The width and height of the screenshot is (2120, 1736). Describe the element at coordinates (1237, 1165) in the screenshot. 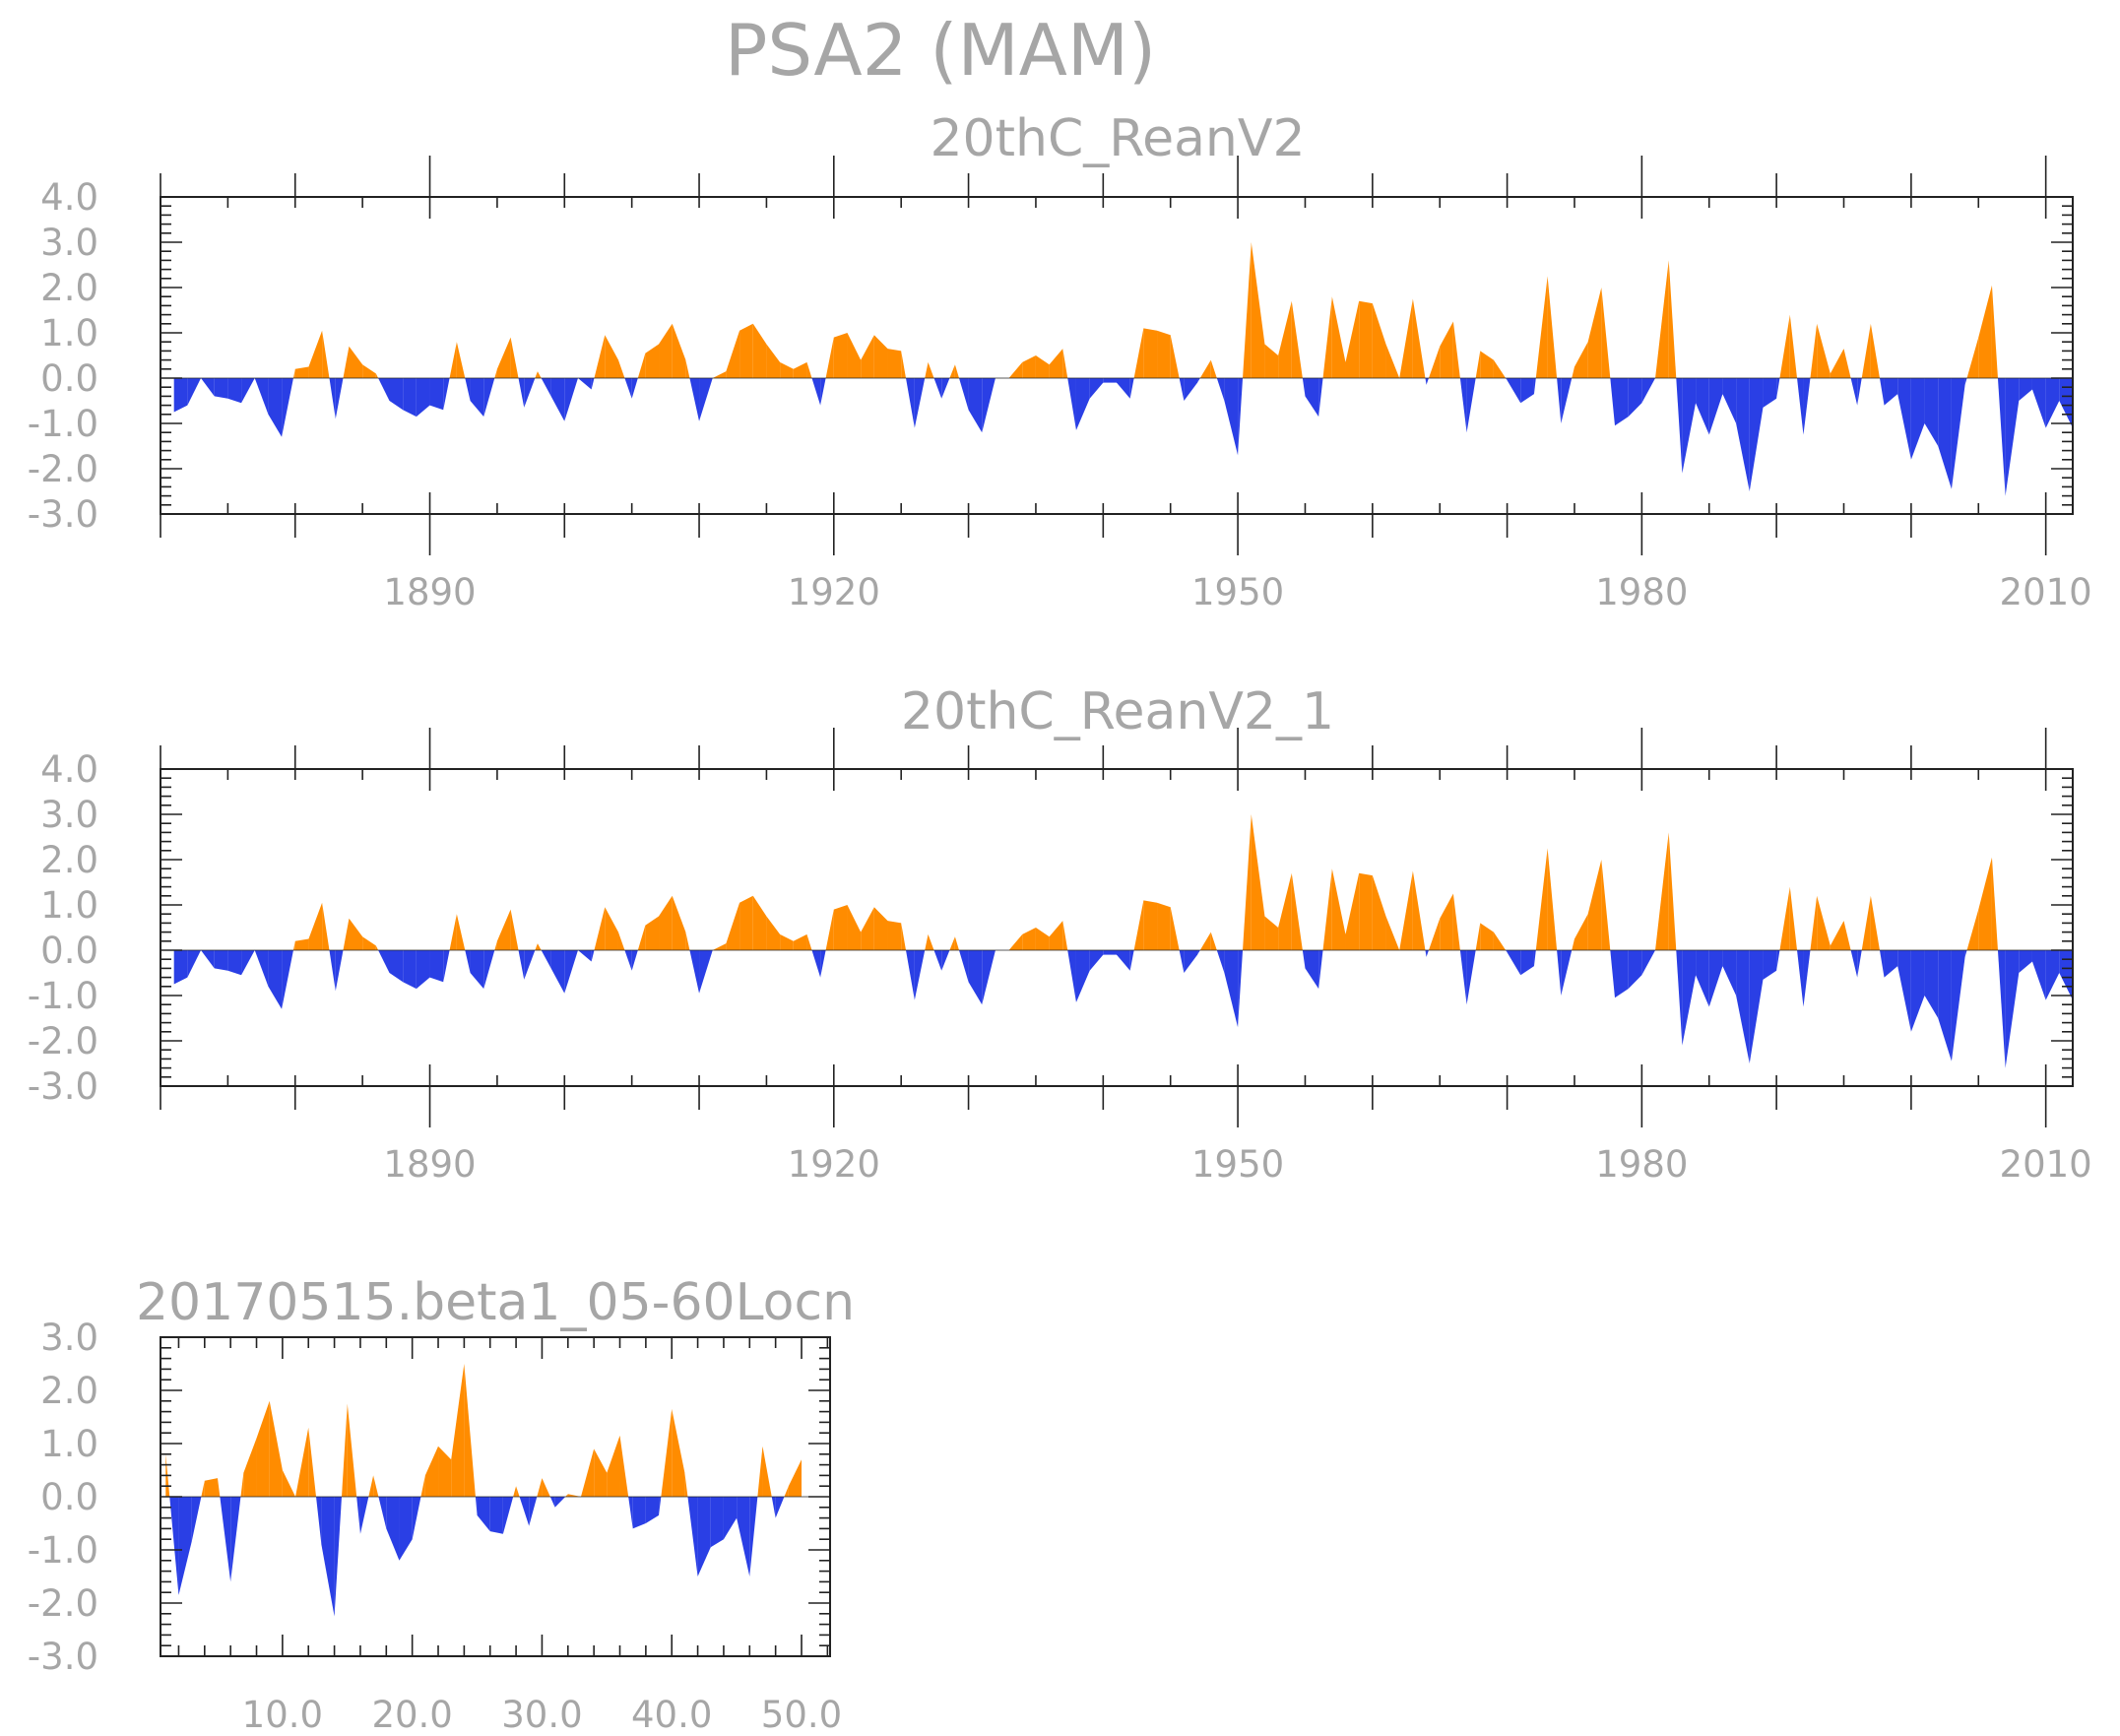

I see `x-tick-label: 1950` at that location.